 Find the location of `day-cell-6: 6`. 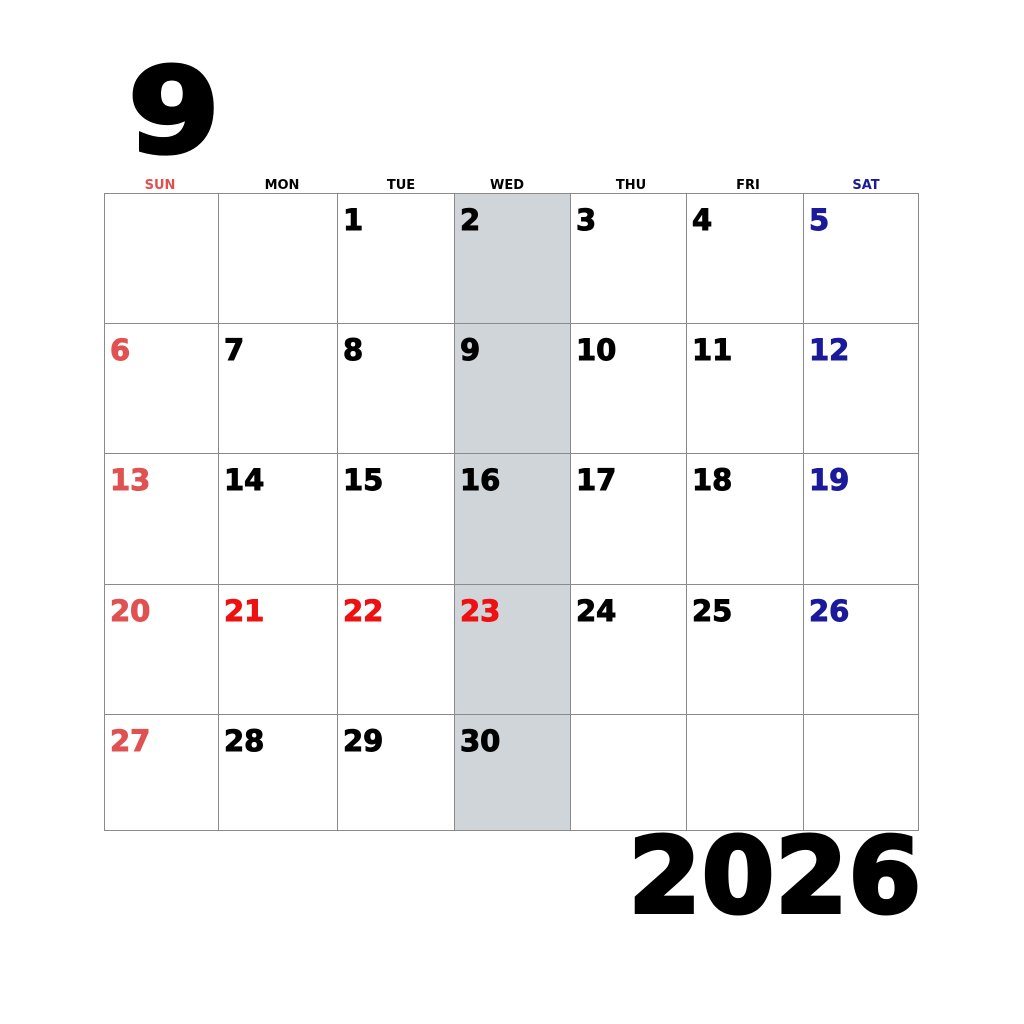

day-cell-6: 6 is located at coordinates (120, 350).